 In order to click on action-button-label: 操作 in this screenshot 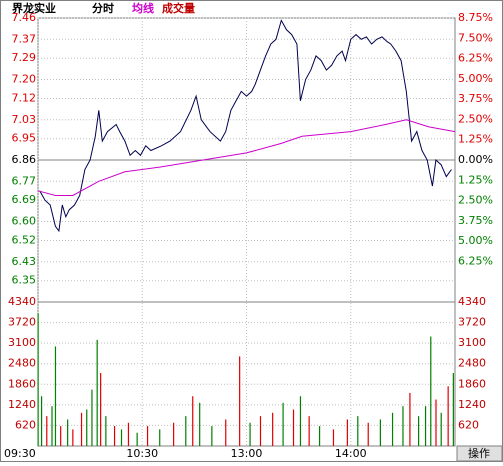, I will do `click(479, 453)`.